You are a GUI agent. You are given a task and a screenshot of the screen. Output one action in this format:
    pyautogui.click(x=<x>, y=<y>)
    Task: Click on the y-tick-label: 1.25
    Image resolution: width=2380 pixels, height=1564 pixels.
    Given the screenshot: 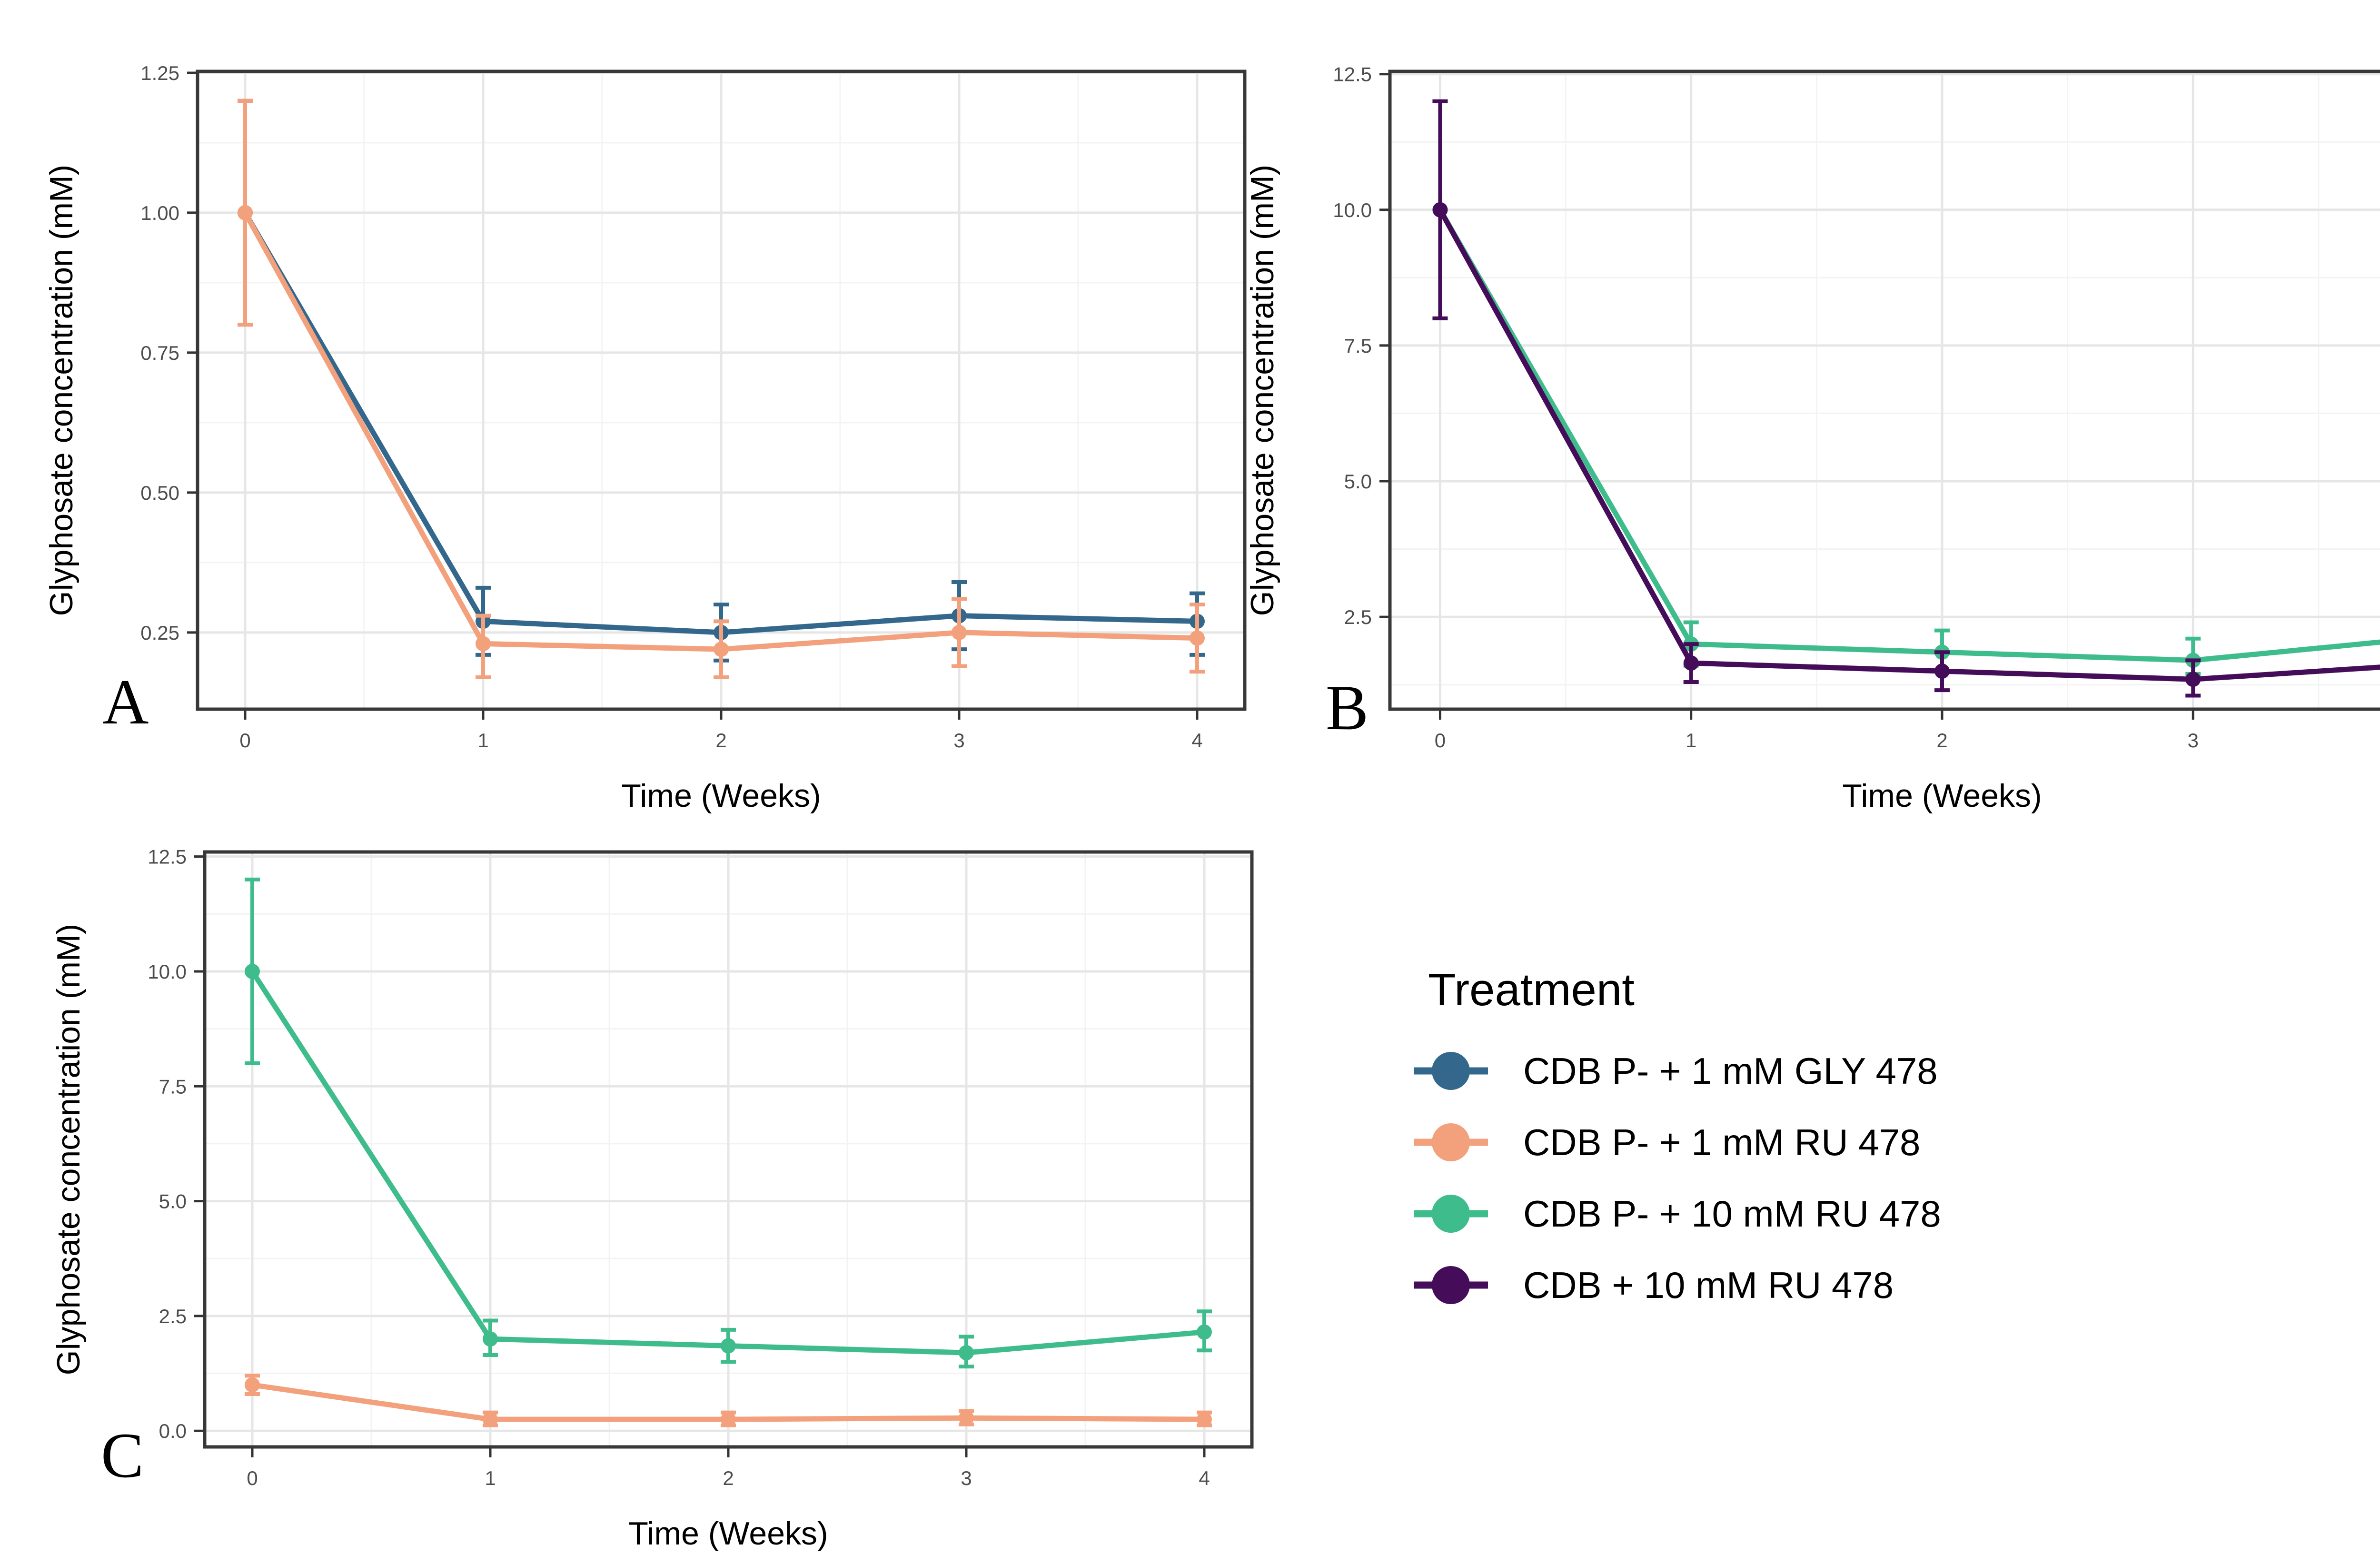 What is the action you would take?
    pyautogui.click(x=159, y=73)
    